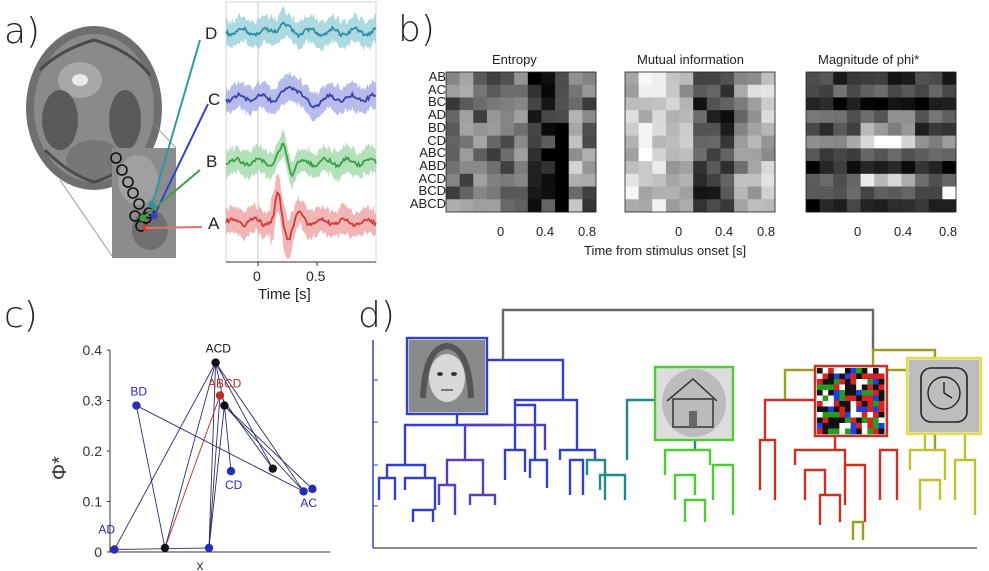 The image size is (989, 571). Describe the element at coordinates (416, 29) in the screenshot. I see `panel-label-b: b)` at that location.